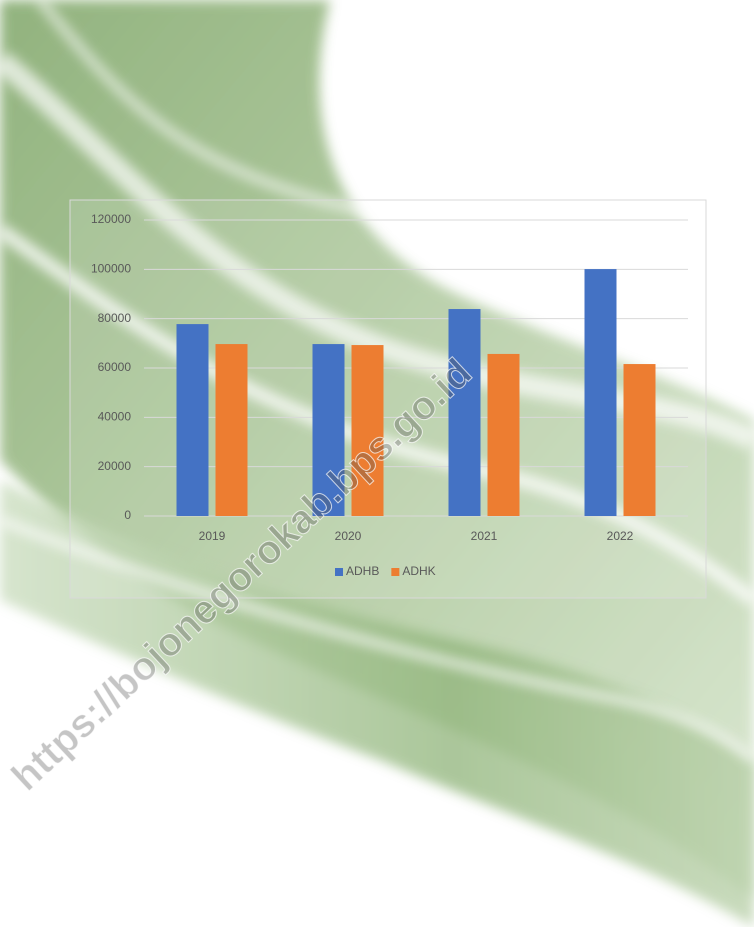 This screenshot has height=927, width=754. Describe the element at coordinates (212, 536) in the screenshot. I see `x-tick-label: 2019` at that location.